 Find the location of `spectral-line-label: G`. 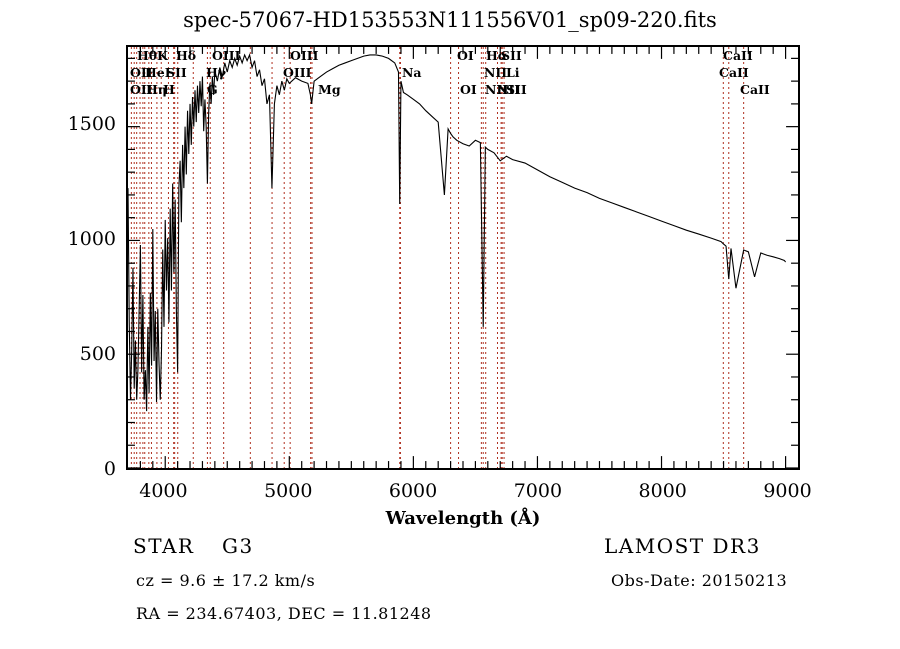

spectral-line-label: G is located at coordinates (212, 89).